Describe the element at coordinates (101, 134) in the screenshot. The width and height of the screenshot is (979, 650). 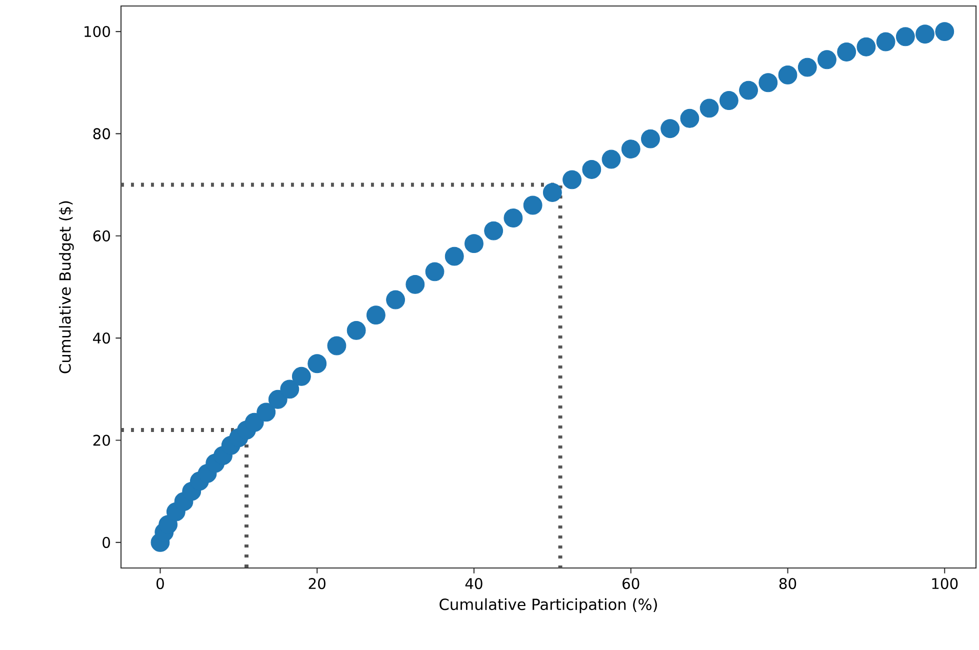
I see `y-tick-label: 80` at that location.